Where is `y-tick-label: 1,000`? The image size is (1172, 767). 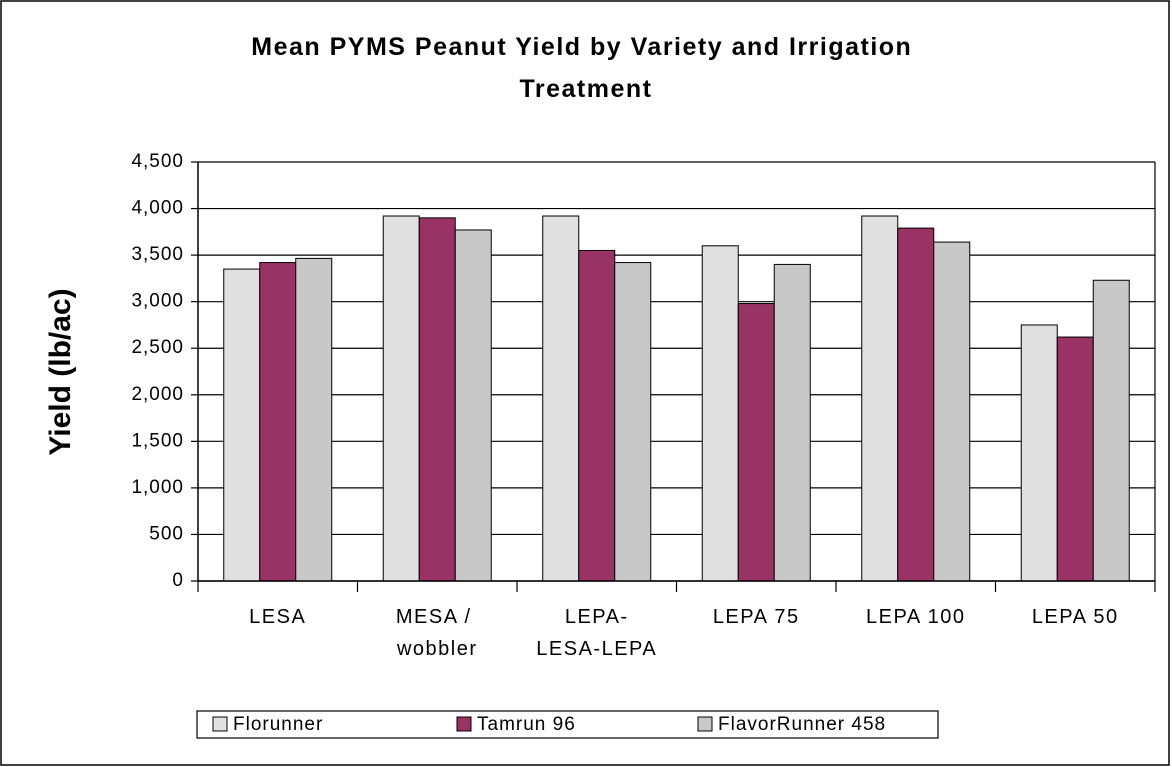
y-tick-label: 1,000 is located at coordinates (157, 487).